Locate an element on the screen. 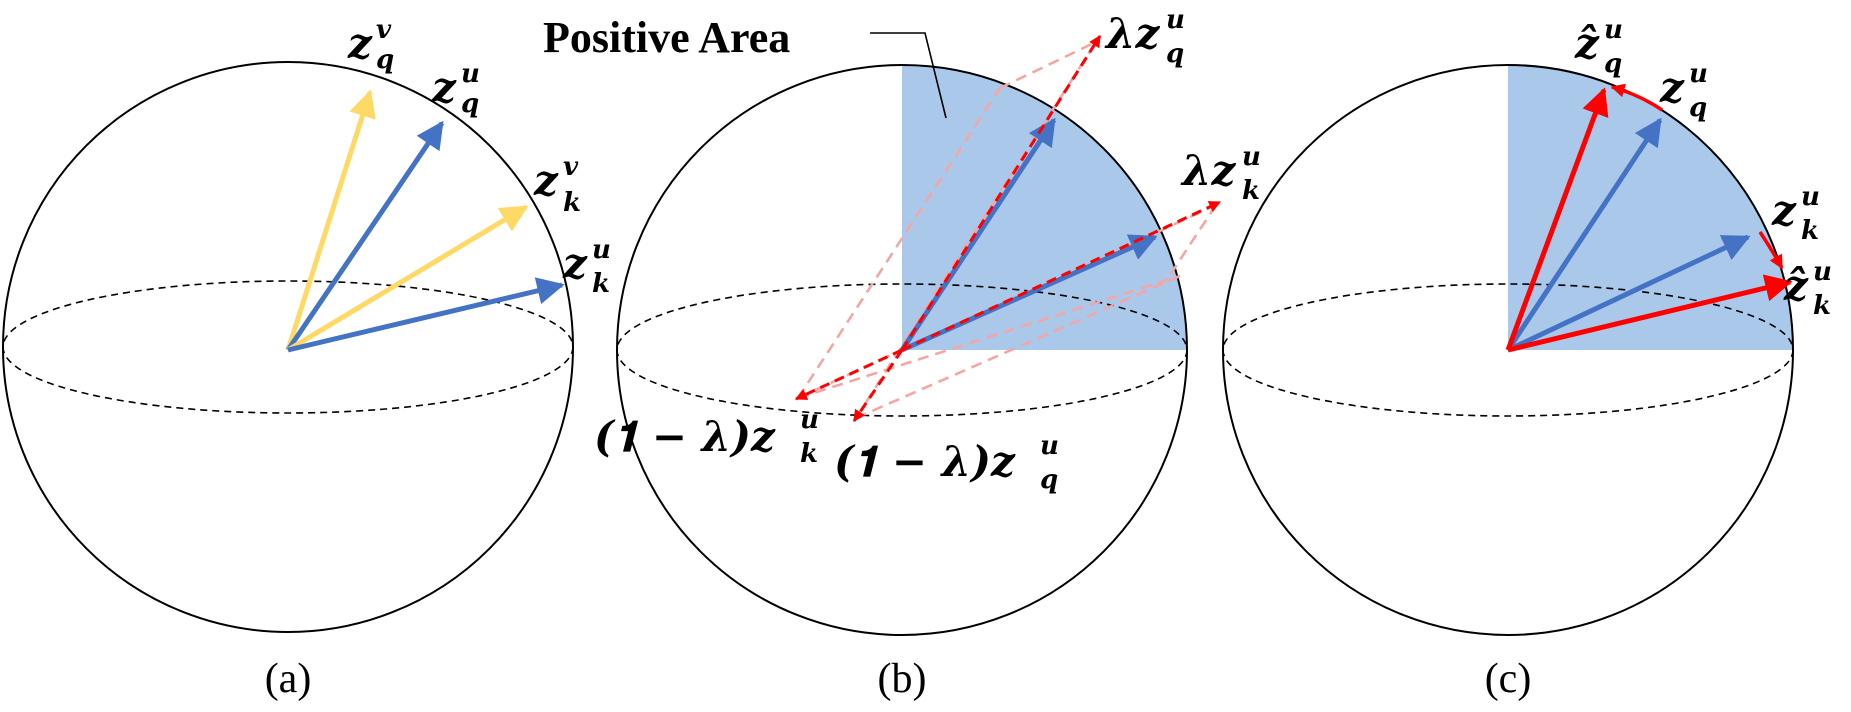 Image resolution: width=1851 pixels, height=712 pixels. label-lambda-z-q-sup: u is located at coordinates (1175, 20).